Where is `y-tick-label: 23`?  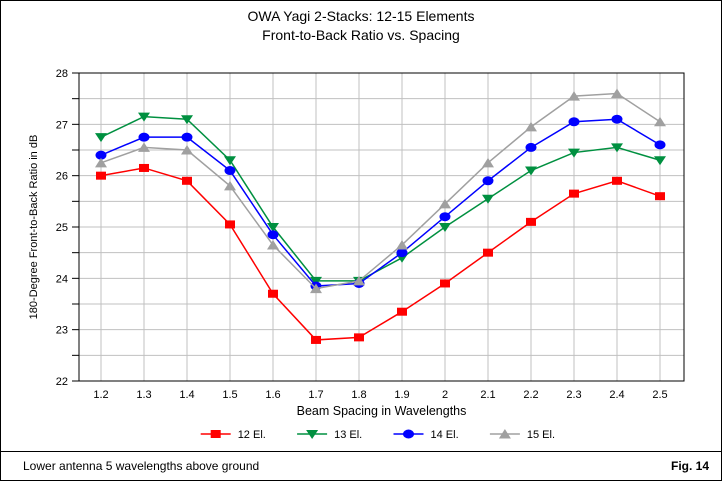 y-tick-label: 23 is located at coordinates (62, 331).